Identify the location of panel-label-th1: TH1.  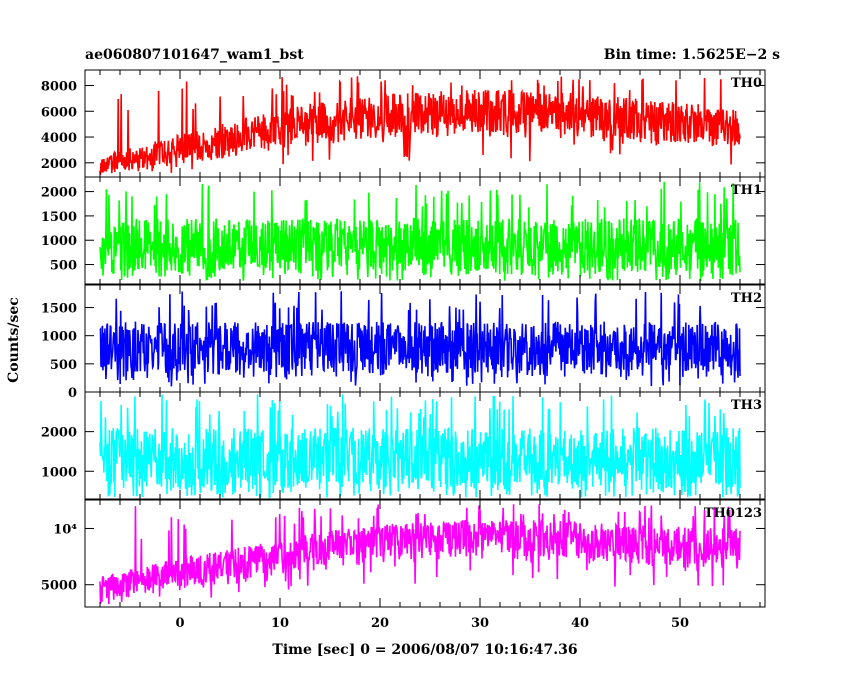
(746, 190).